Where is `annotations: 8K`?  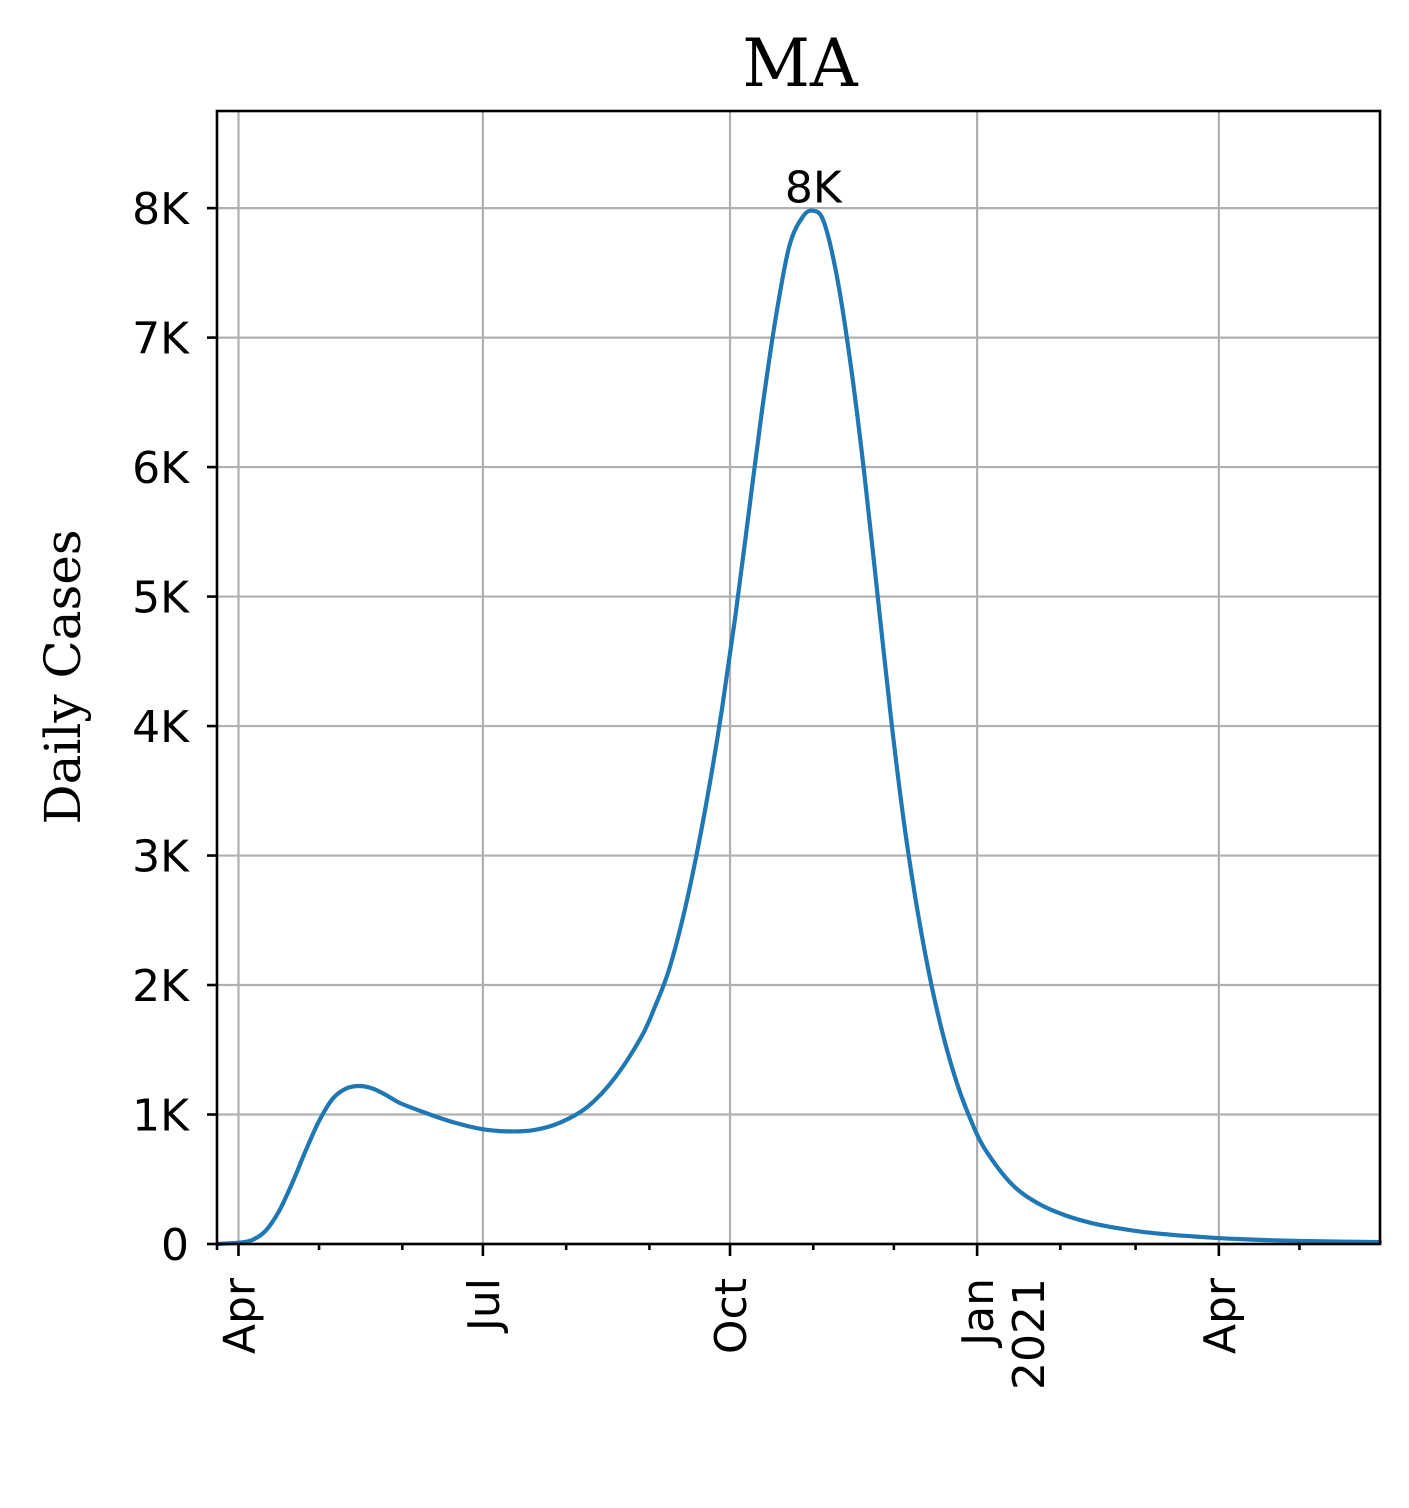
annotations: 8K is located at coordinates (814, 188).